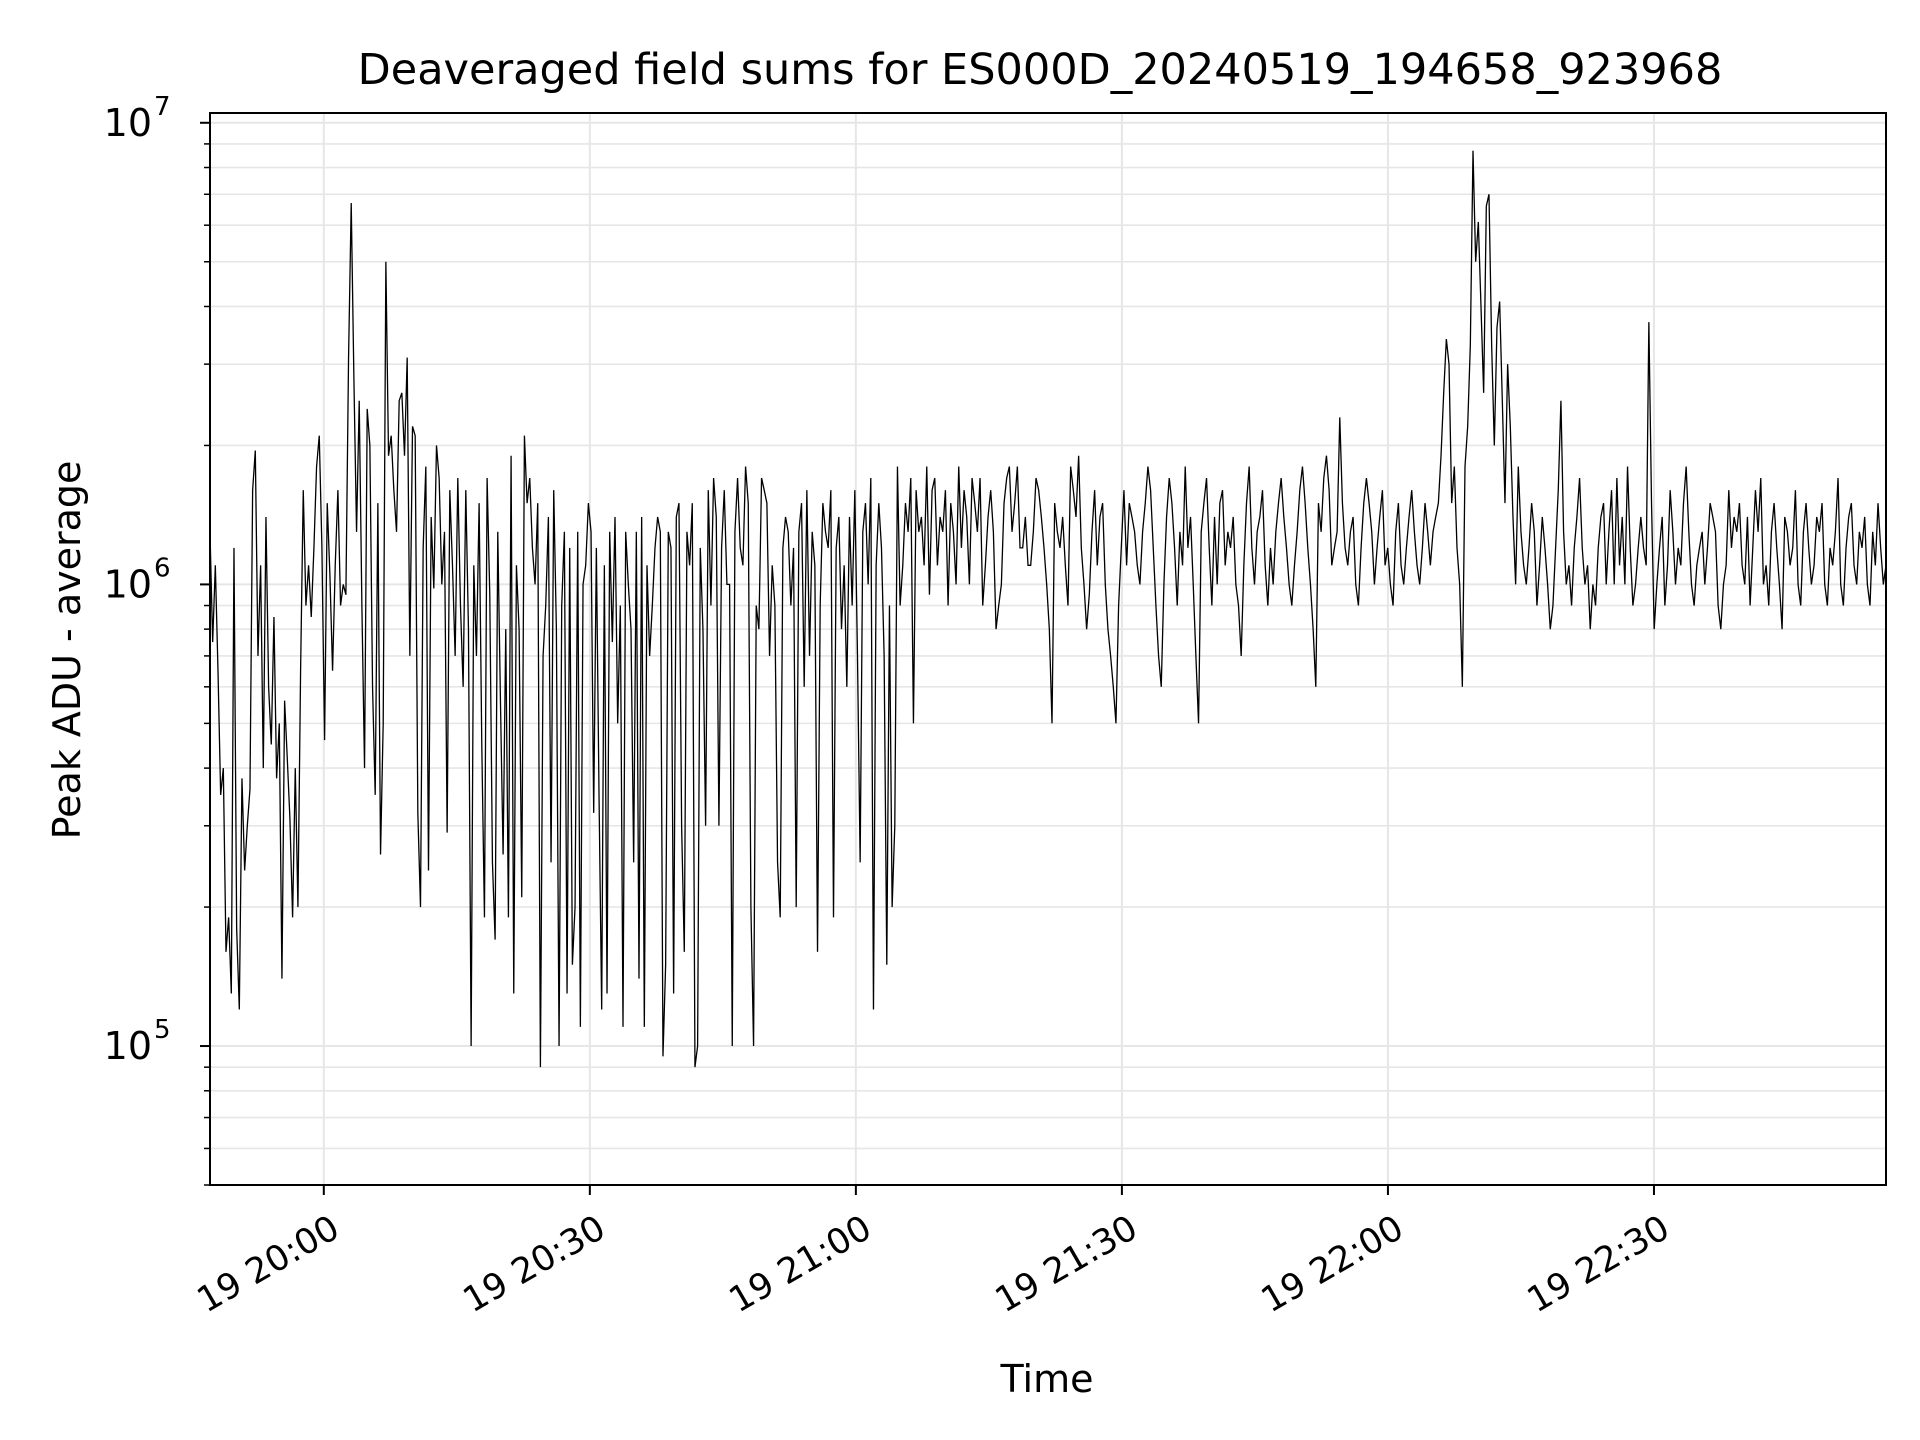 This screenshot has width=1920, height=1440. I want to click on y-tick-exponent: 7, so click(162, 107).